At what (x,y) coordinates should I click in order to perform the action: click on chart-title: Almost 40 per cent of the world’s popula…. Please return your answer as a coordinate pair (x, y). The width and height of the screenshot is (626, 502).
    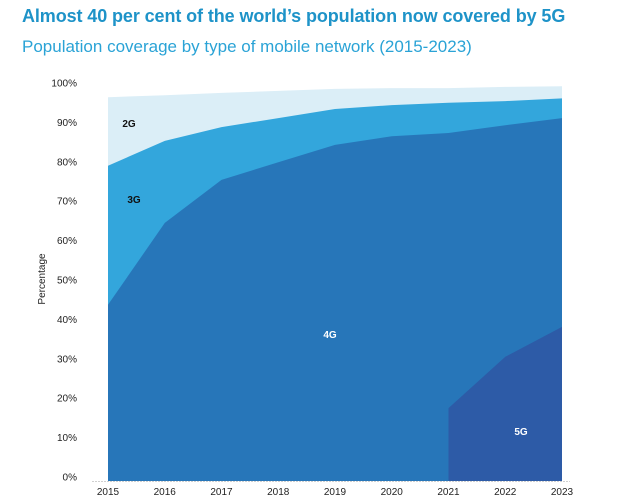
    Looking at the image, I should click on (294, 16).